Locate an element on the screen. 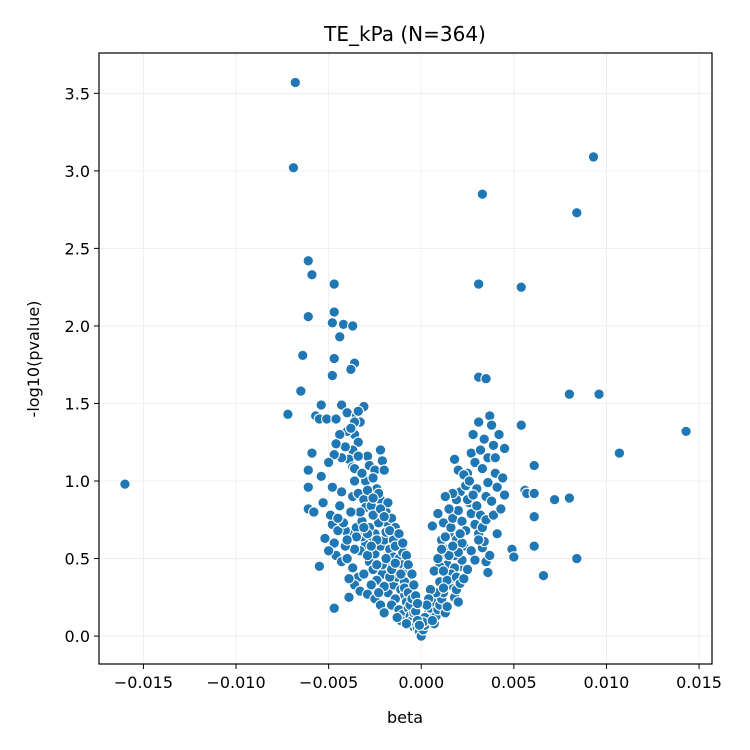  x-tick-label: −0.010 is located at coordinates (235, 682).